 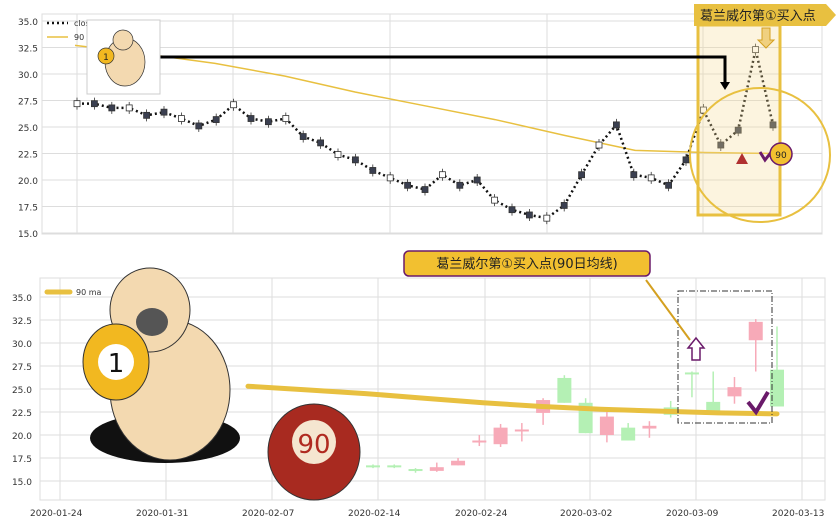 What do you see at coordinates (22, 437) in the screenshot?
I see `y-tick-label: 20.0` at bounding box center [22, 437].